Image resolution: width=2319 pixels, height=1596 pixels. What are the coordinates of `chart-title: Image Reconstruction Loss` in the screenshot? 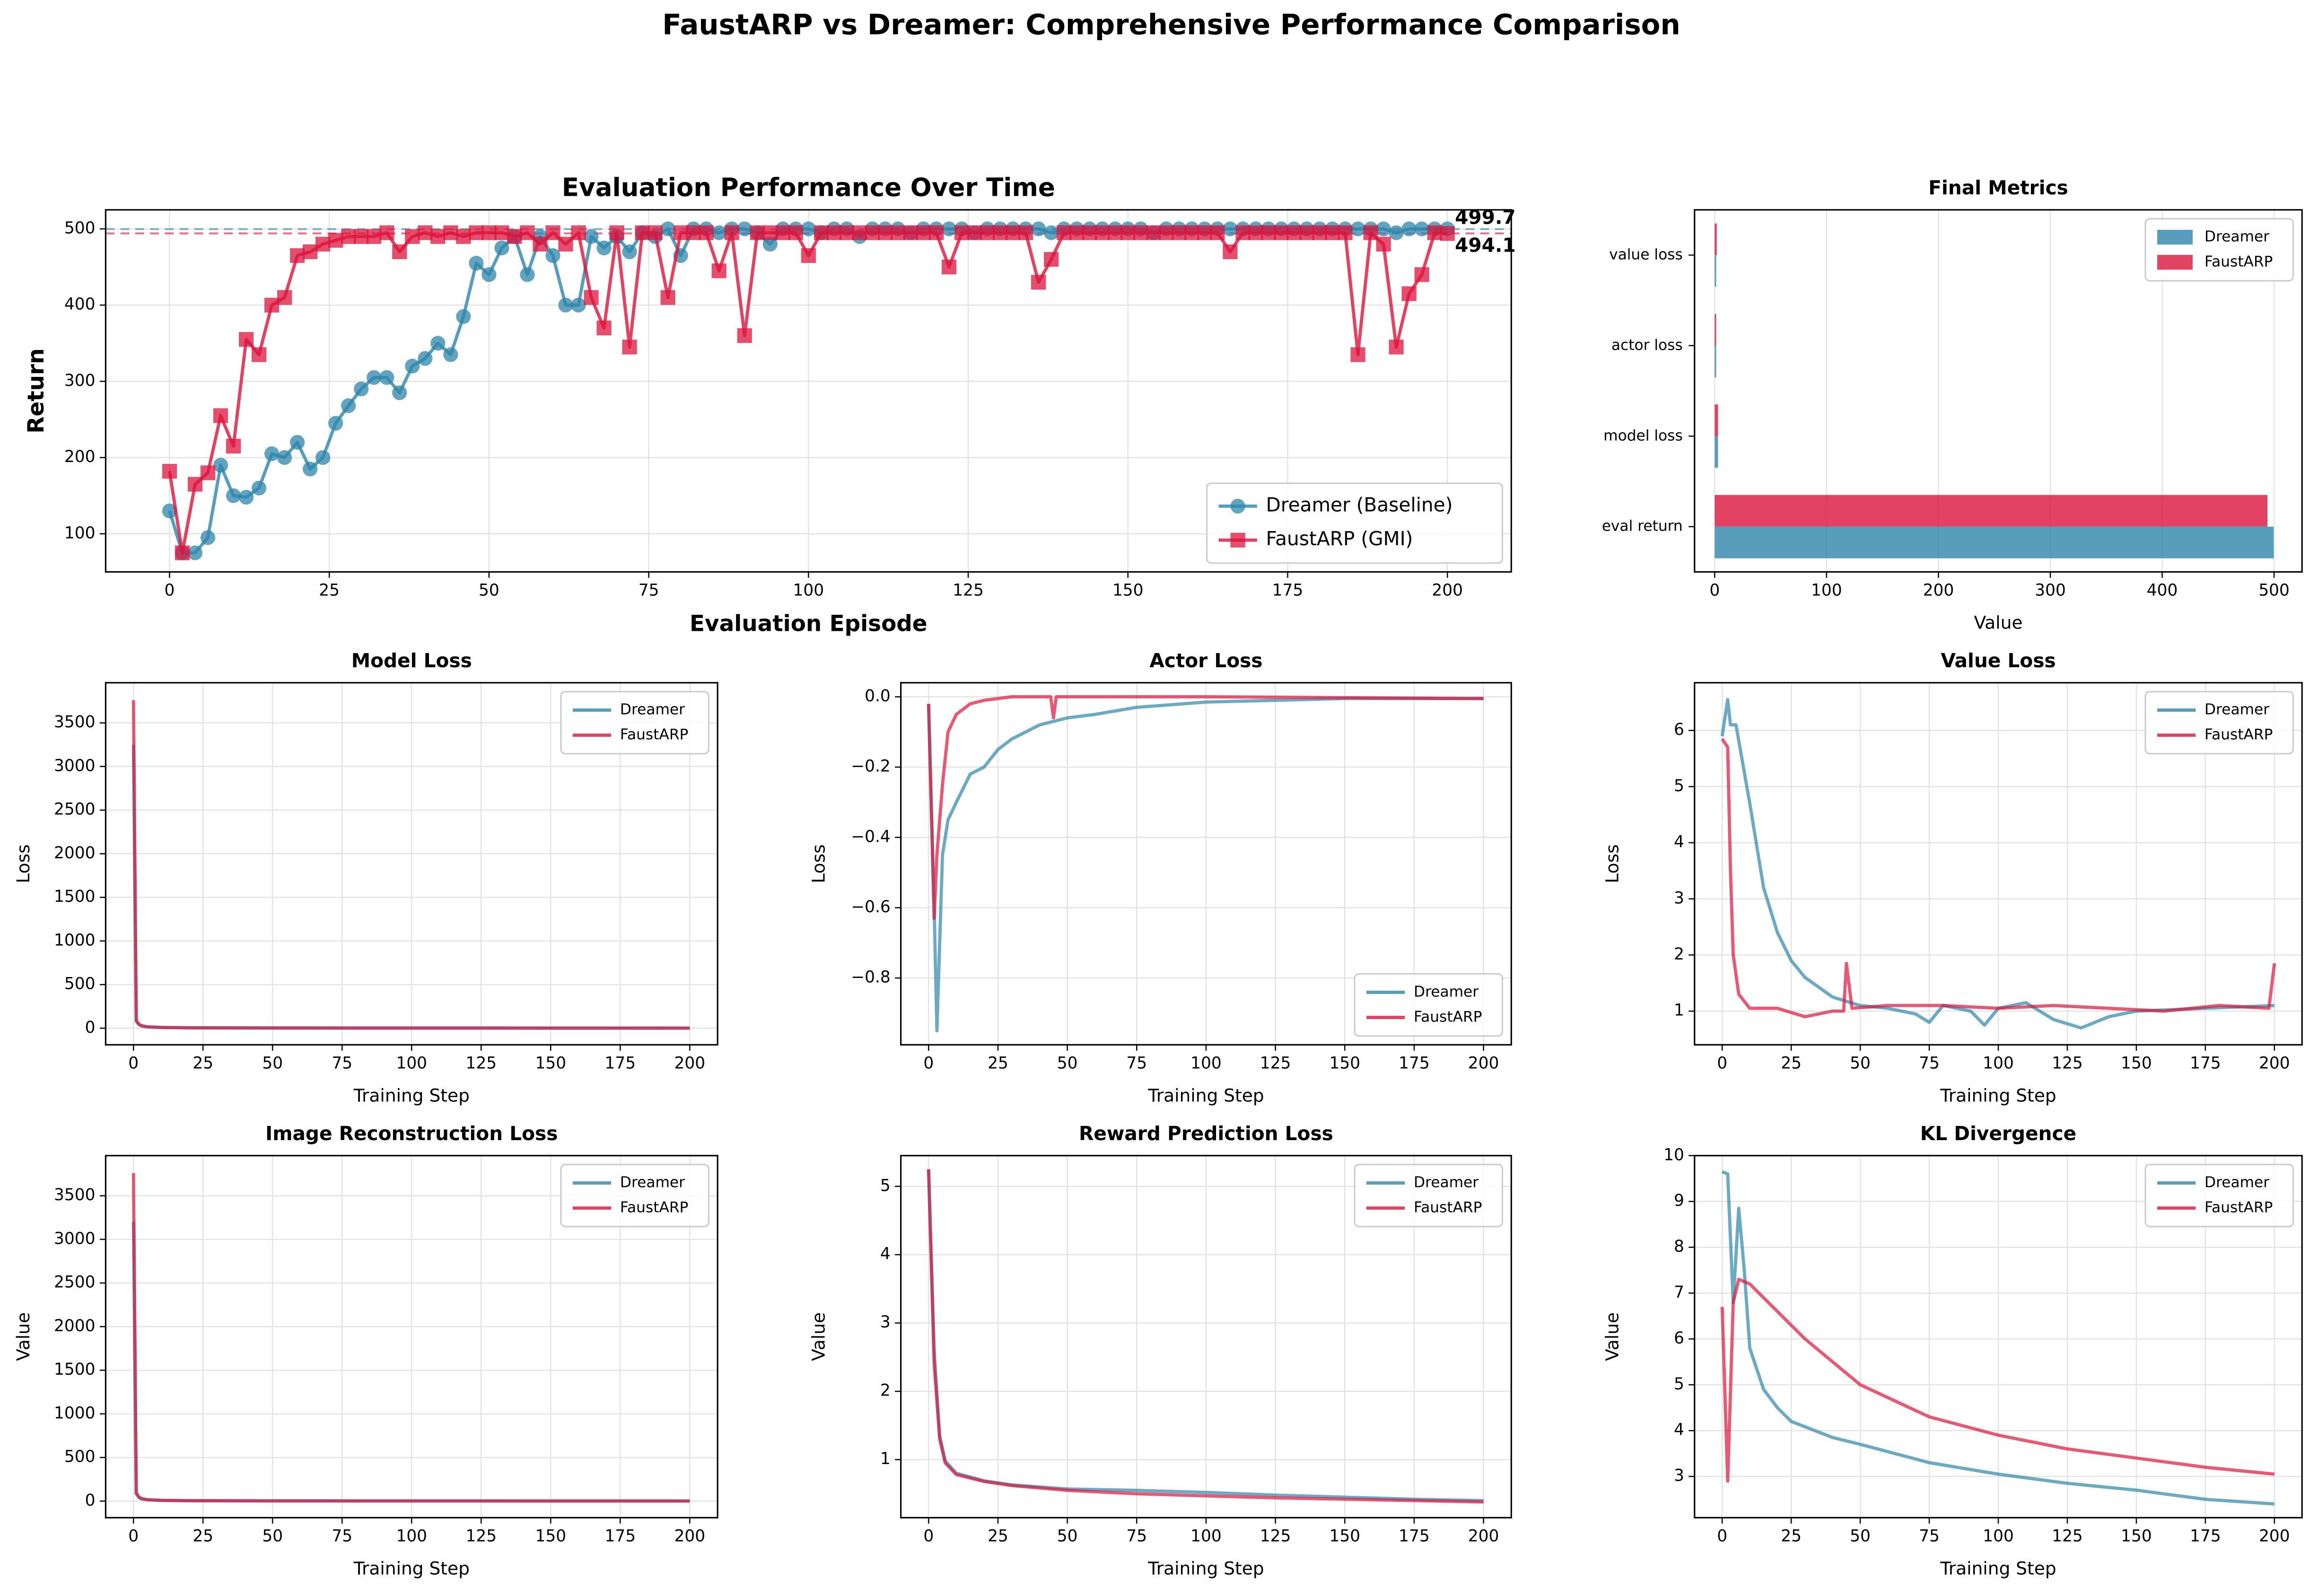 It's located at (411, 1133).